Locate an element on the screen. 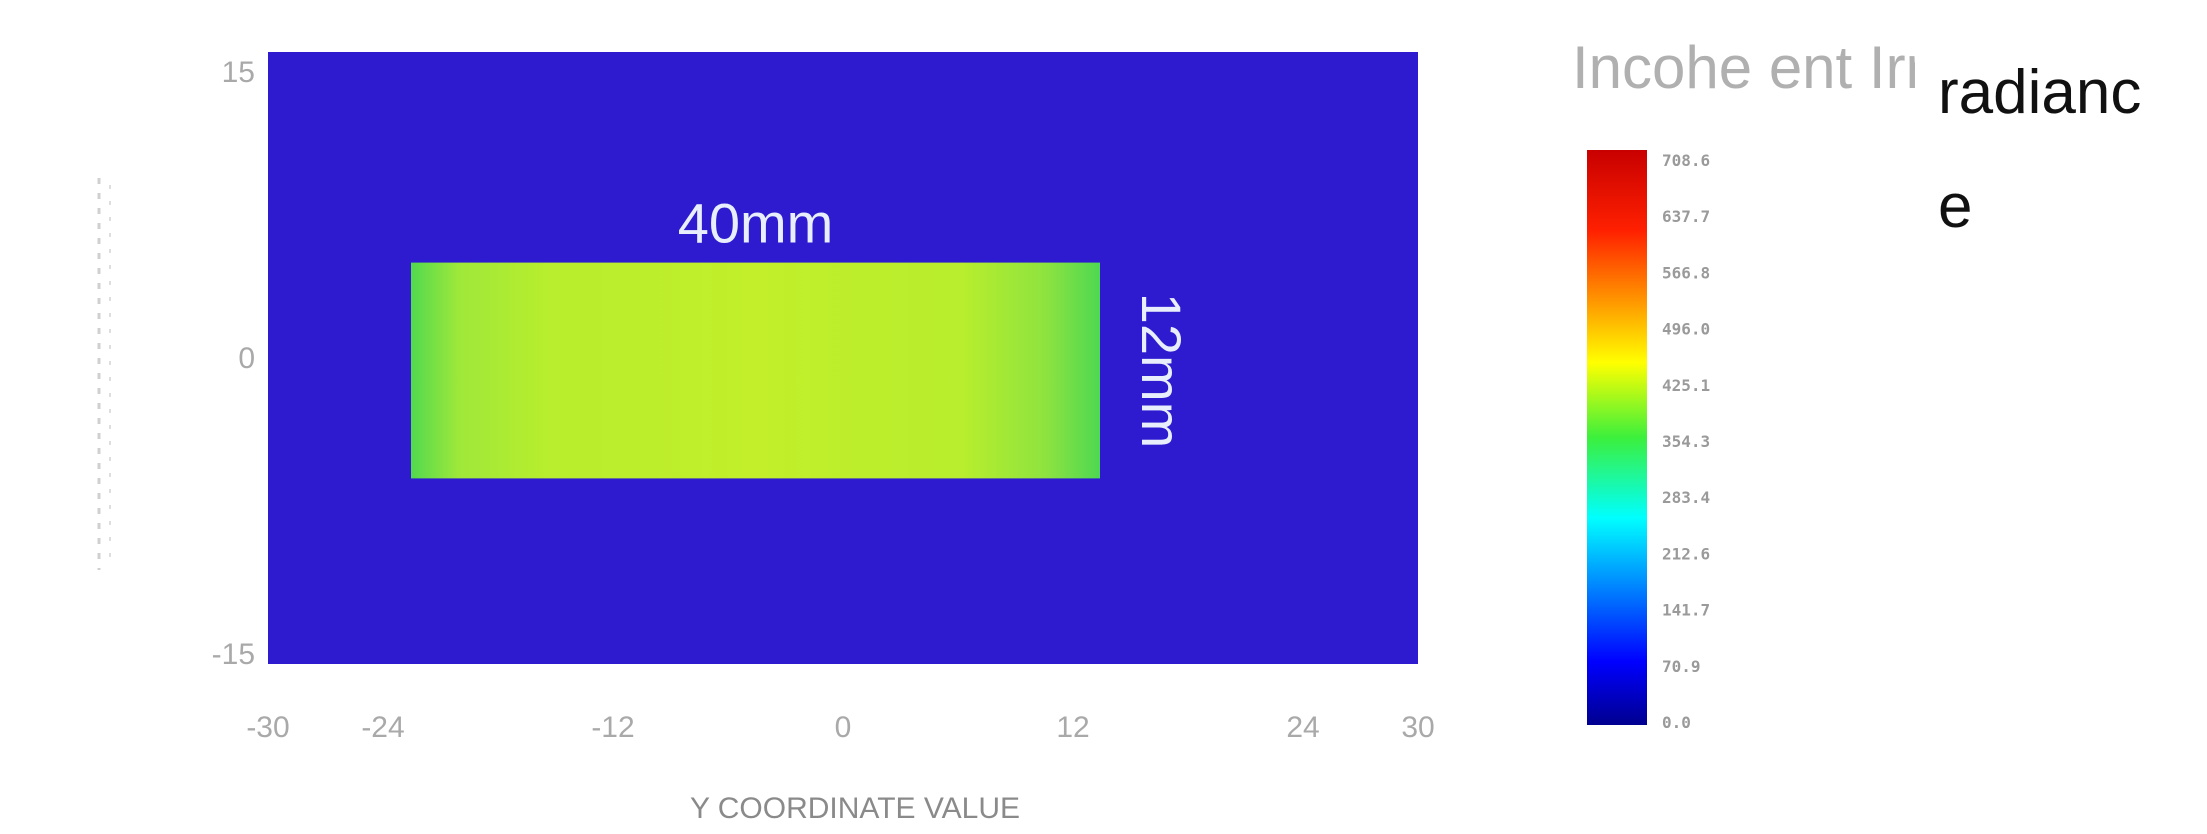  x-tick-label: 0 is located at coordinates (843, 727).